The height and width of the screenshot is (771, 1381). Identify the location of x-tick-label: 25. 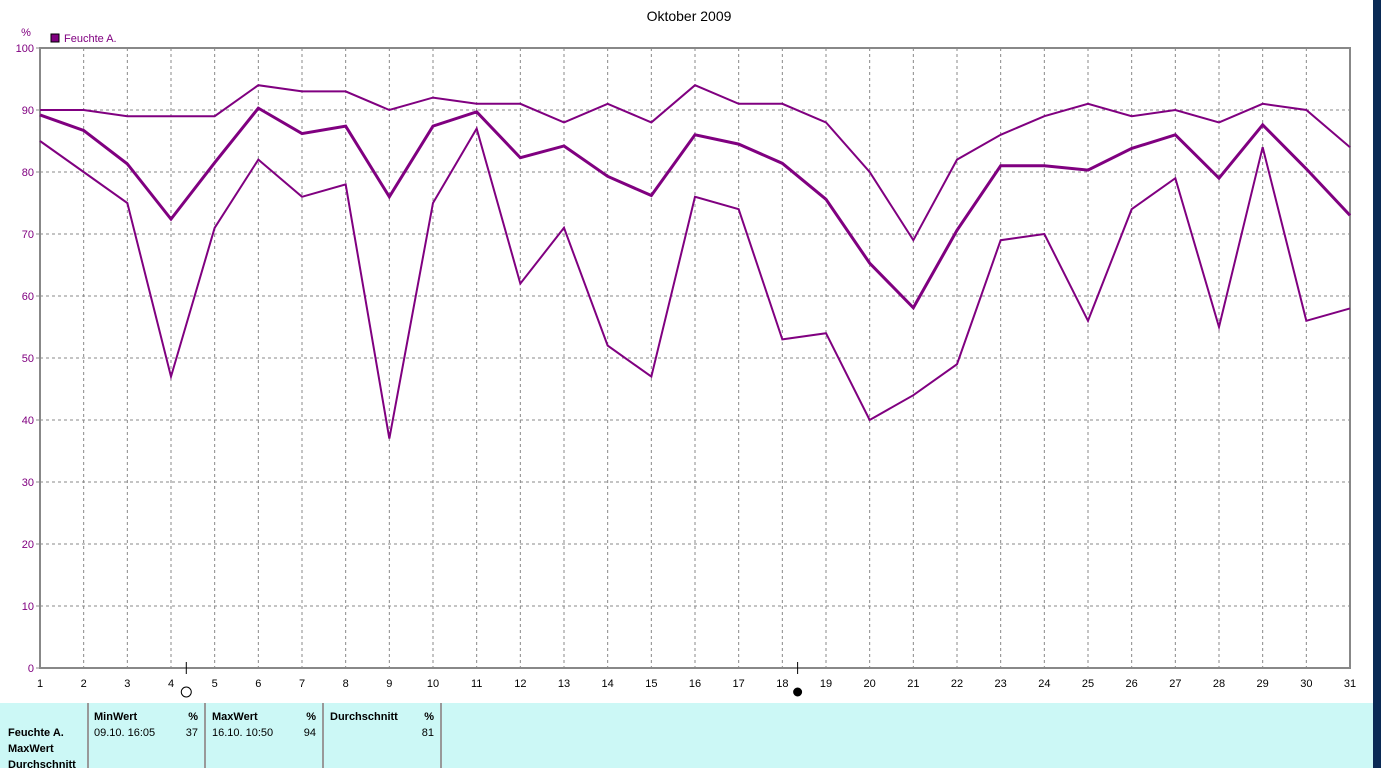
(1088, 684).